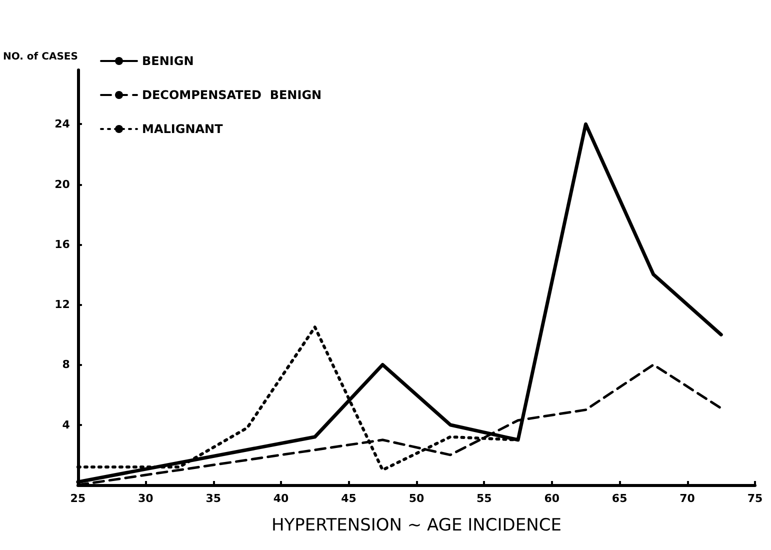 The width and height of the screenshot is (771, 550). Describe the element at coordinates (183, 129) in the screenshot. I see `legend-label: MALIGNANT` at that location.